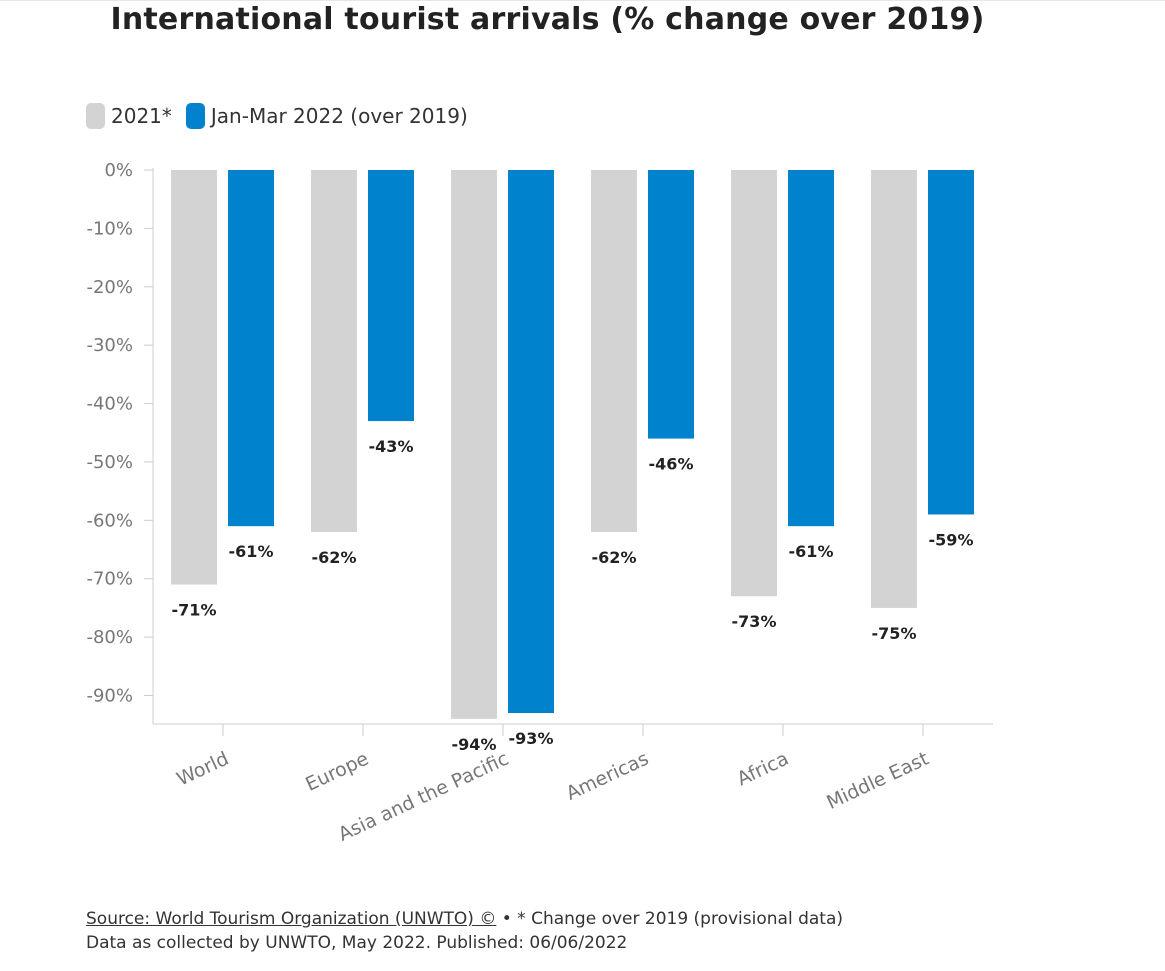  I want to click on y-tick-label: -20%, so click(109, 287).